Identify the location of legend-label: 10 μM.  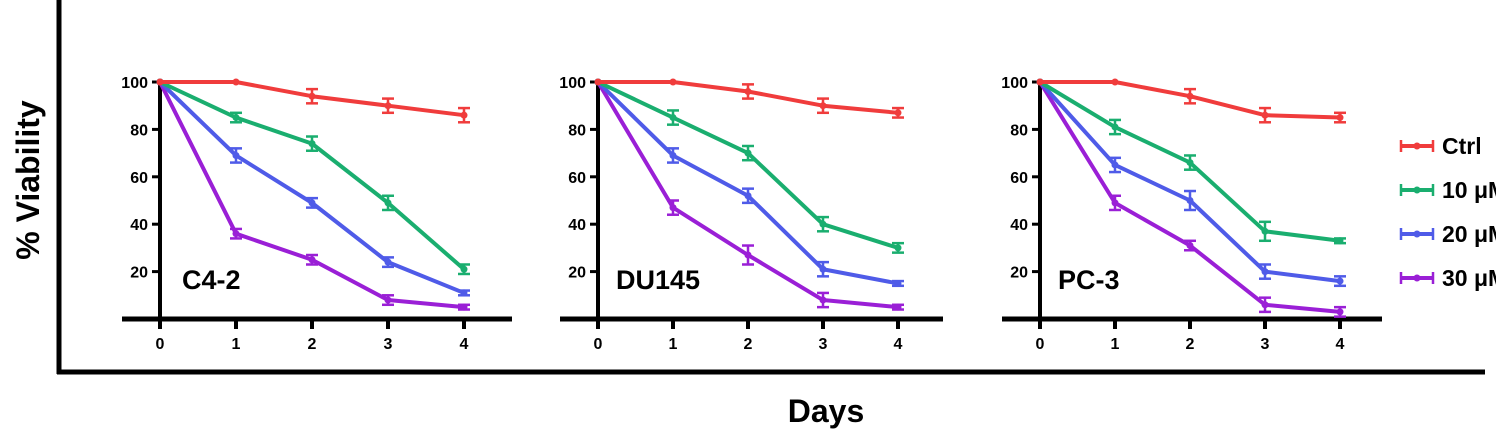
(1469, 190).